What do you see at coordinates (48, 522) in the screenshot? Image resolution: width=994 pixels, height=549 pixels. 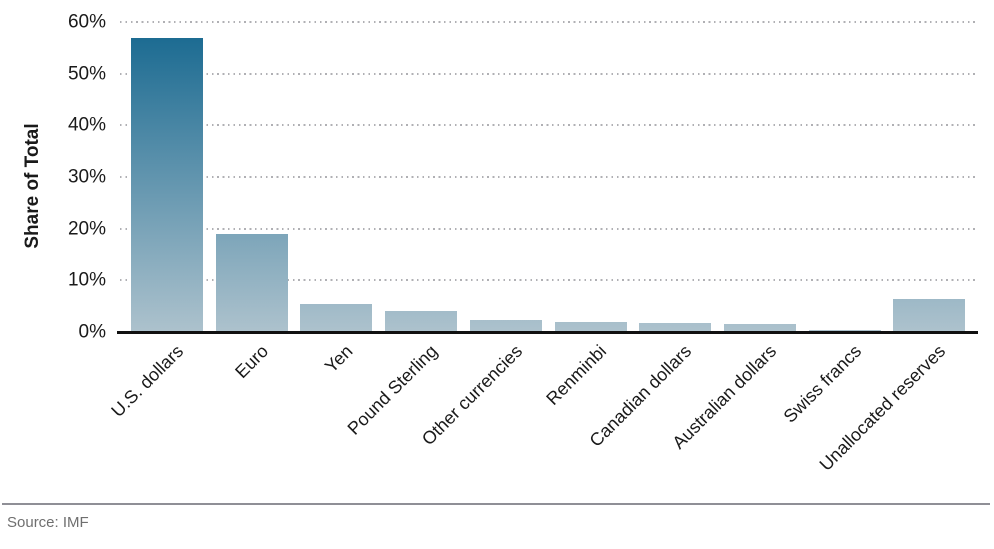 I see `source-note: Source: IMF` at bounding box center [48, 522].